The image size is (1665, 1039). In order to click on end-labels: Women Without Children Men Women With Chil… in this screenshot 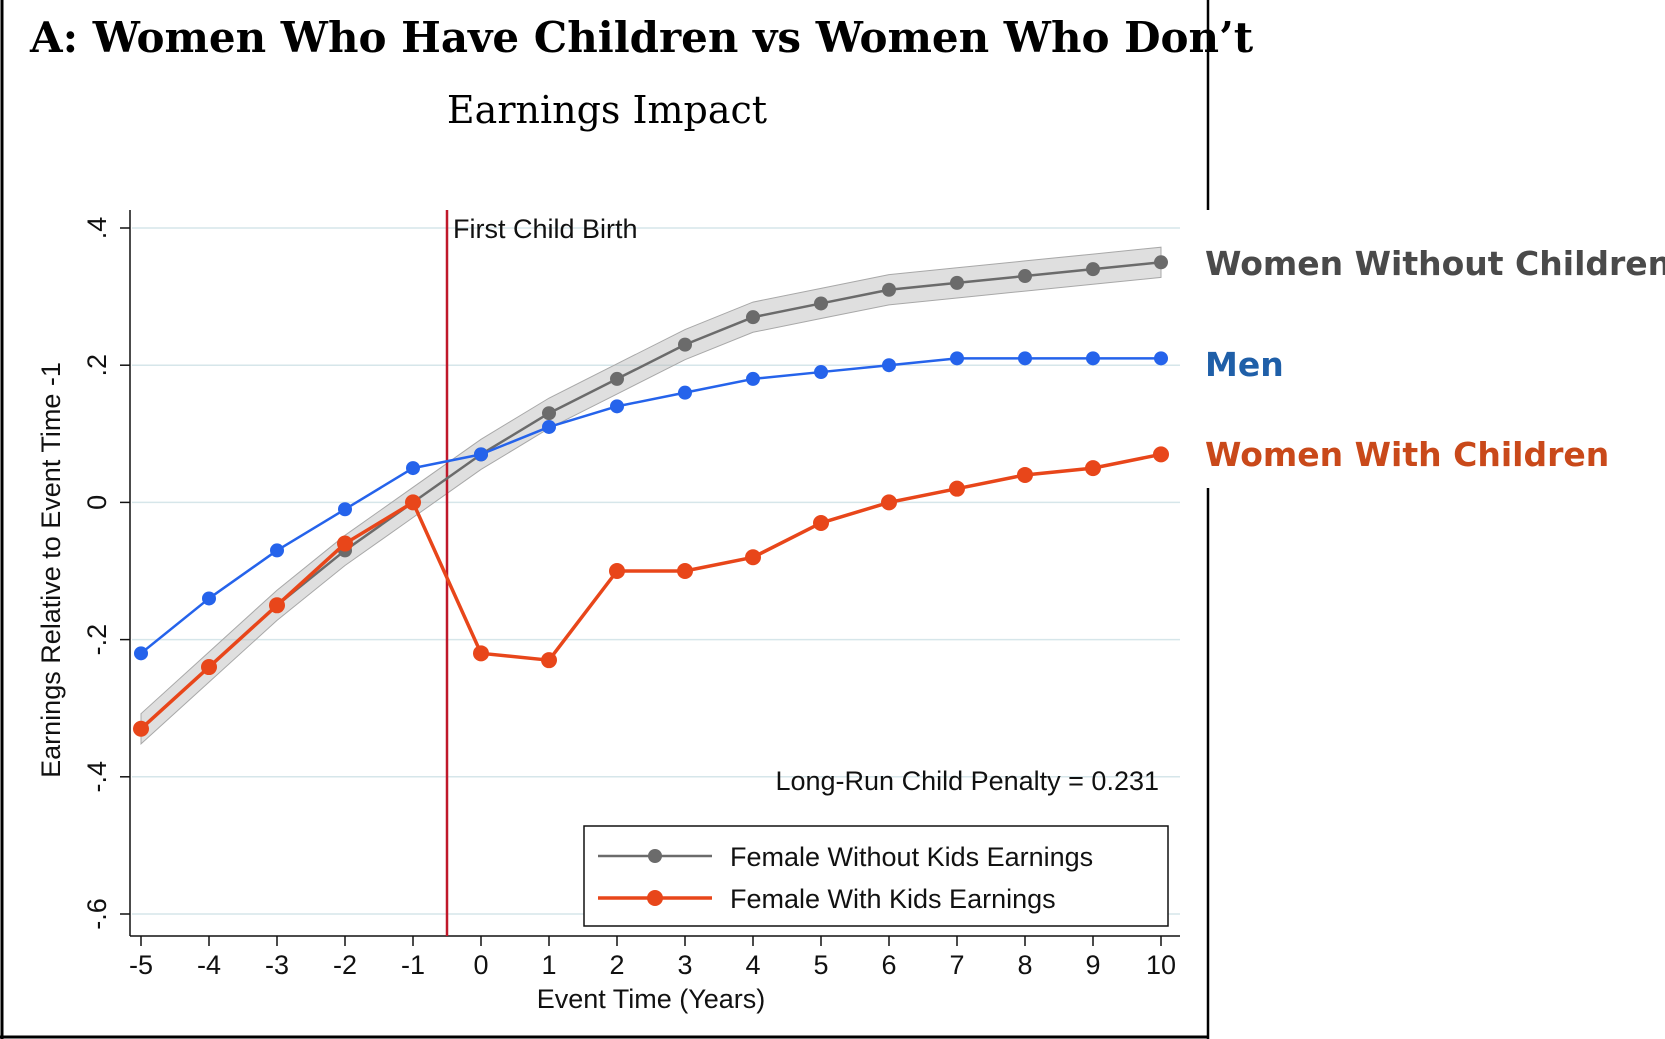, I will do `click(1435, 359)`.